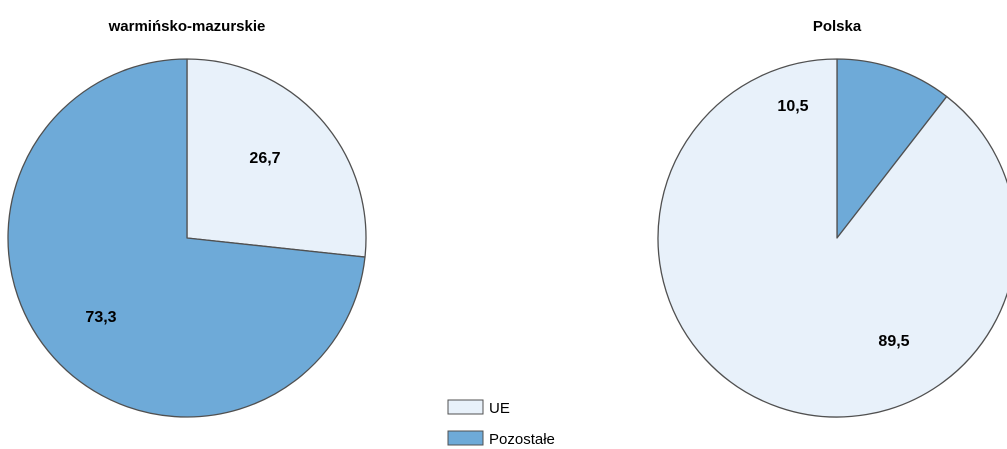  I want to click on chart-title-polska: Polska, so click(837, 26).